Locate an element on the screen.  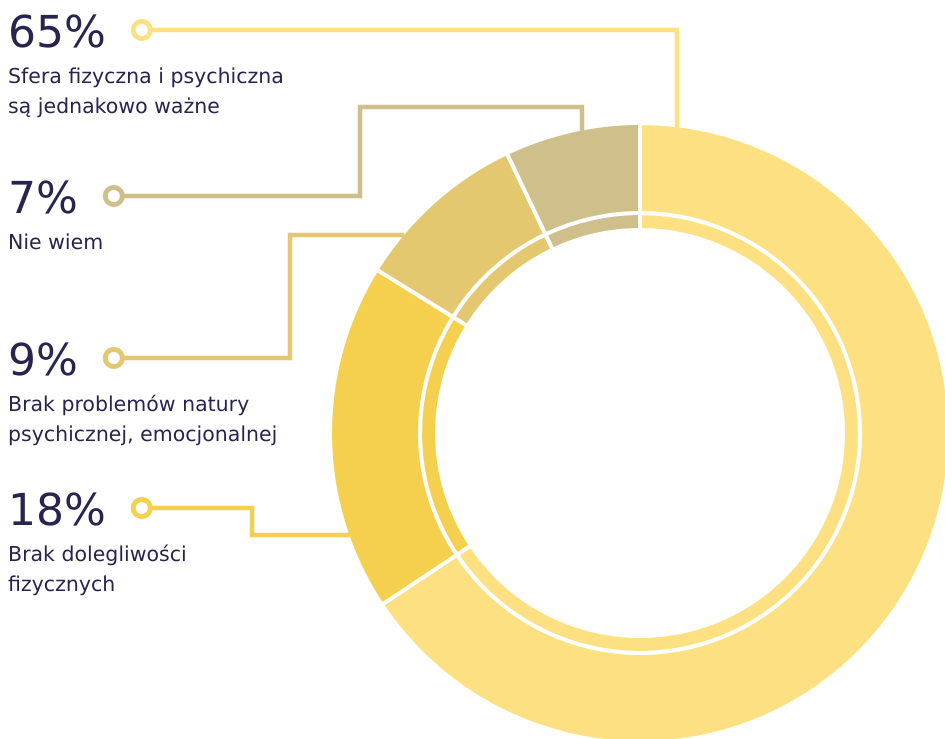
slice-label: Brak problemów natury psychicznej, emocjonalnej is located at coordinates (143, 419).